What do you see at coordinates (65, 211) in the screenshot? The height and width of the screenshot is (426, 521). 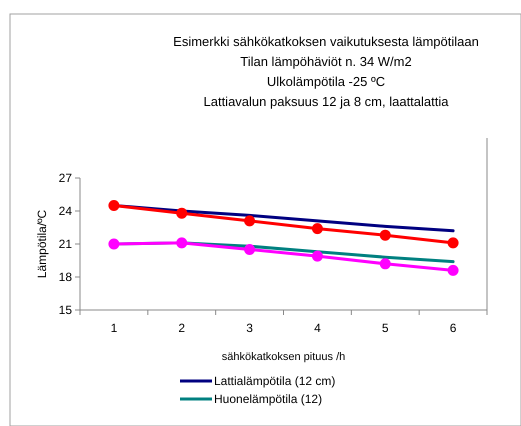 I see `y-tick-label: 24` at bounding box center [65, 211].